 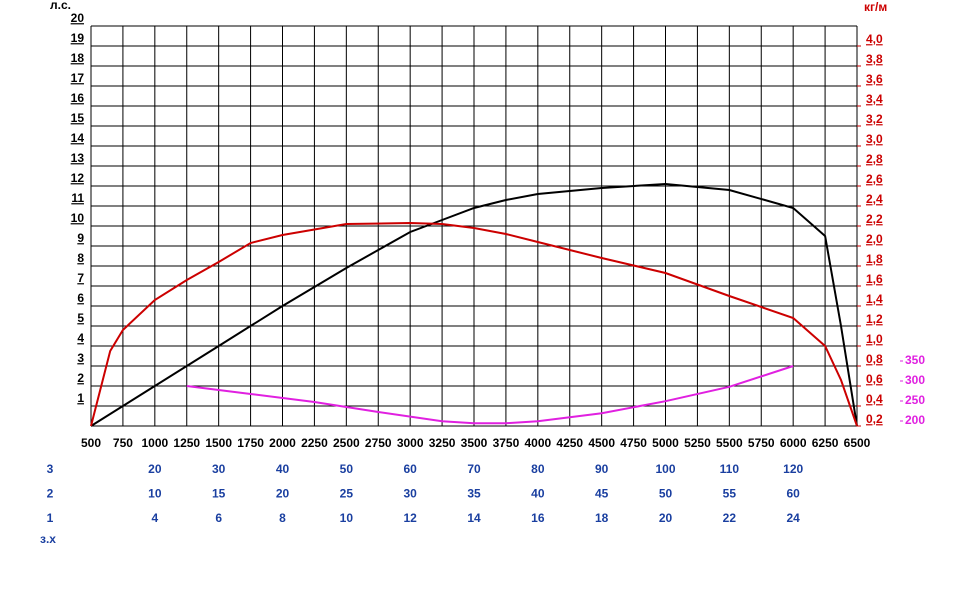 What do you see at coordinates (347, 494) in the screenshot?
I see `gear-speed-label: 25` at bounding box center [347, 494].